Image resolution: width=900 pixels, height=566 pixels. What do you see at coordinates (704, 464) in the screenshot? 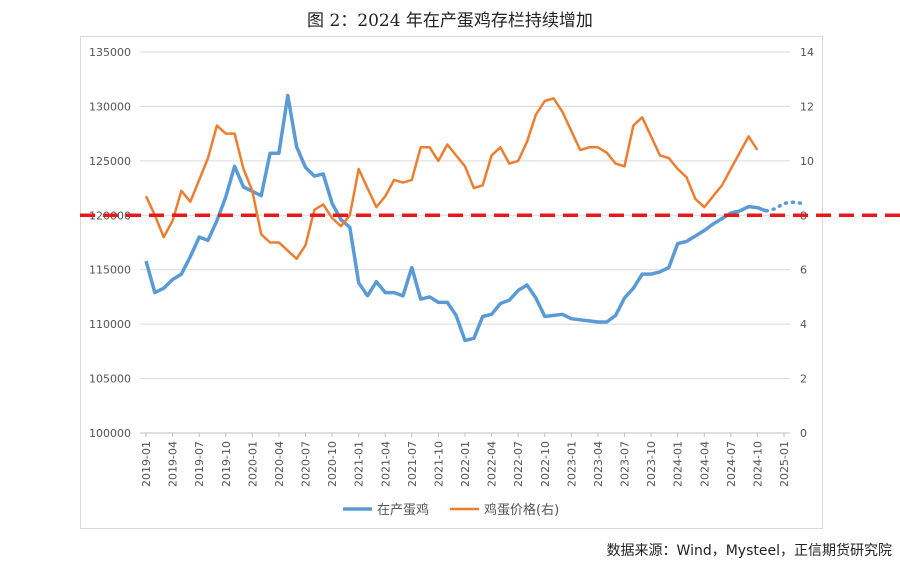
I see `x-tick-label: 2024-04` at bounding box center [704, 464].